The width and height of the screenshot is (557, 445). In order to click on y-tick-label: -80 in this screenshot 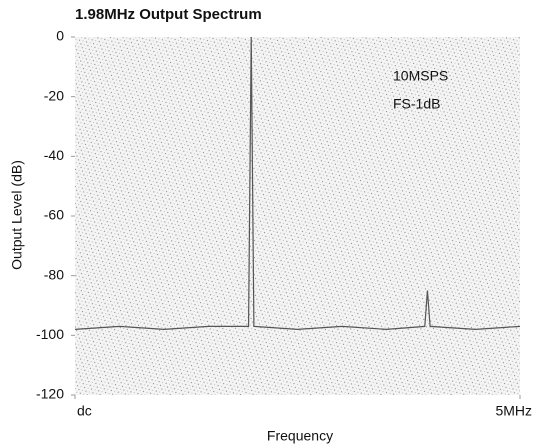, I will do `click(54, 274)`.